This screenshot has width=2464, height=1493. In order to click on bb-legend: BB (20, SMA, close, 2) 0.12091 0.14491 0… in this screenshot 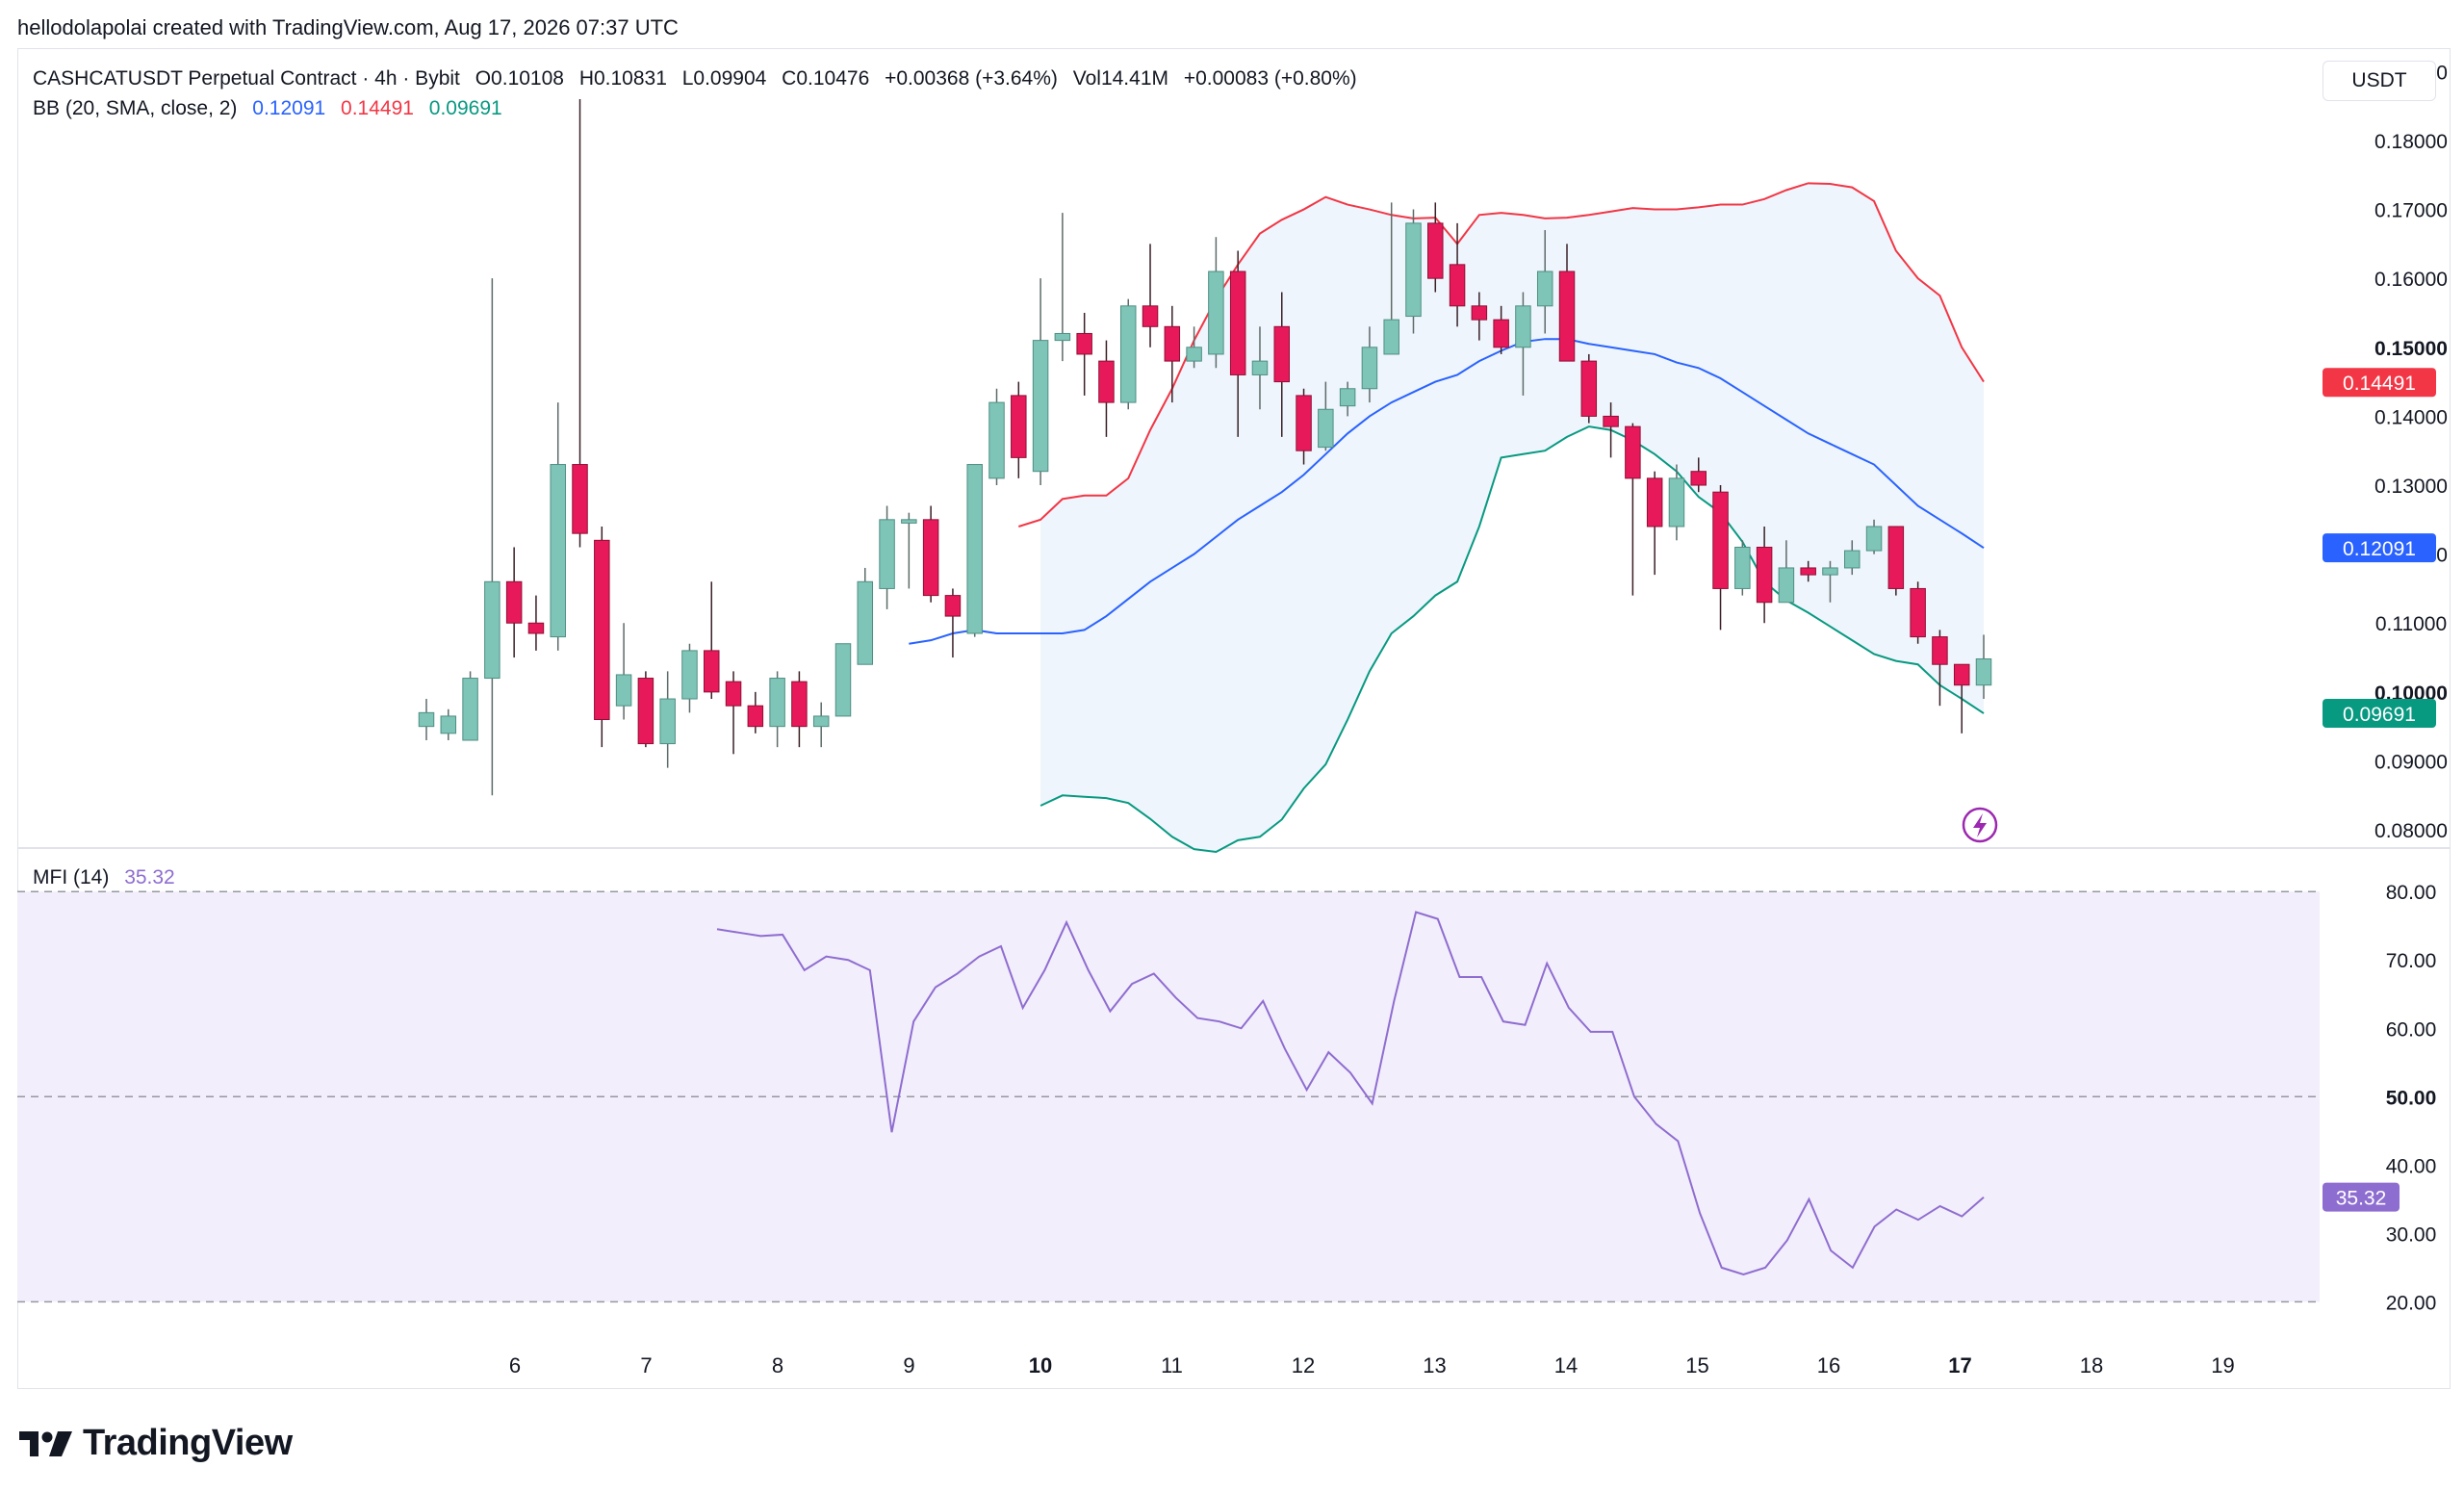, I will do `click(272, 109)`.